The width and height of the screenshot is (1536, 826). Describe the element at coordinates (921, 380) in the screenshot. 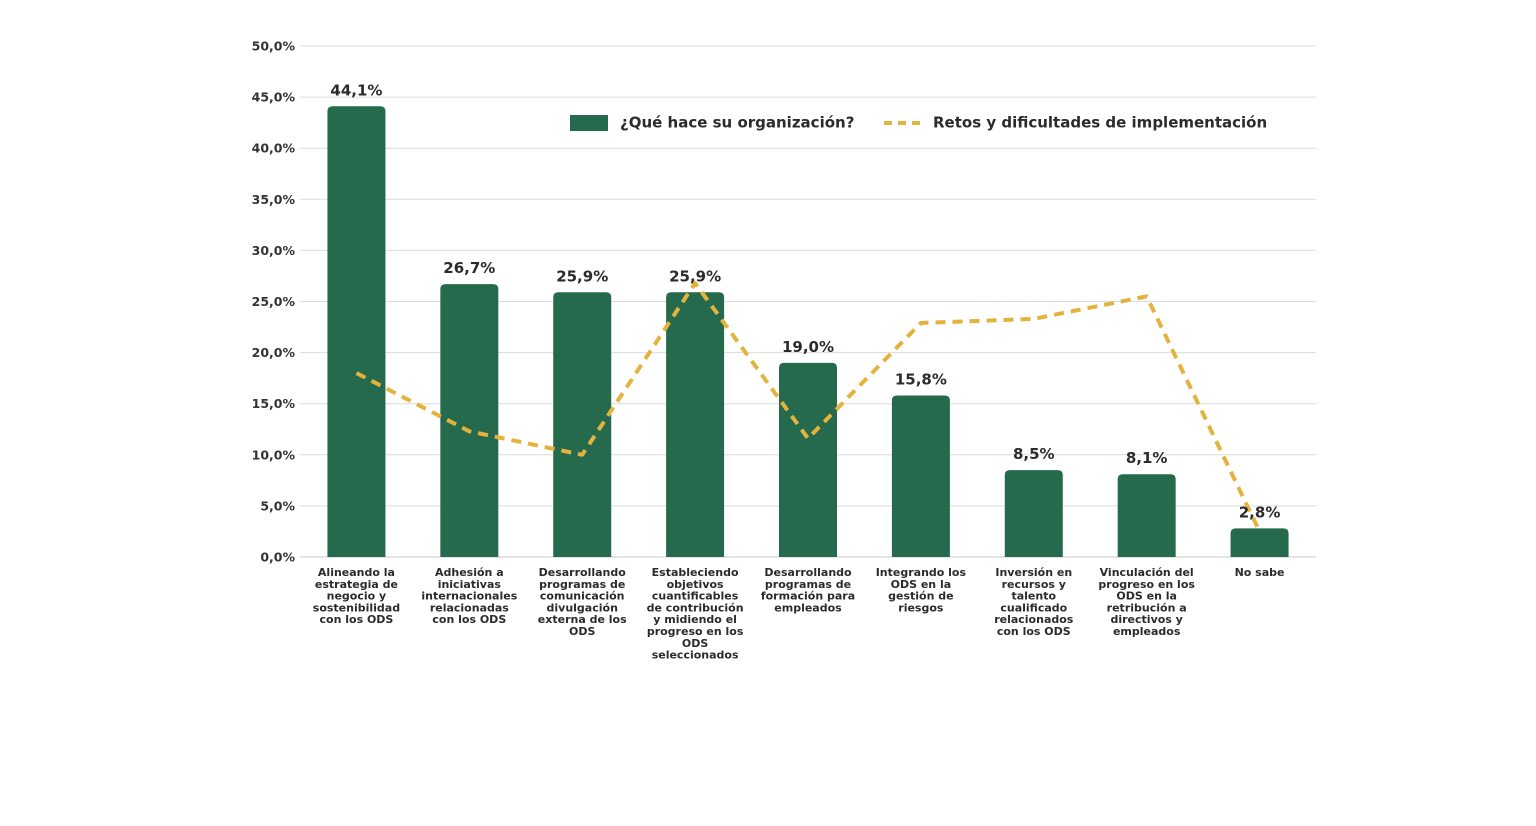

I see `data-label: 15,8%` at that location.